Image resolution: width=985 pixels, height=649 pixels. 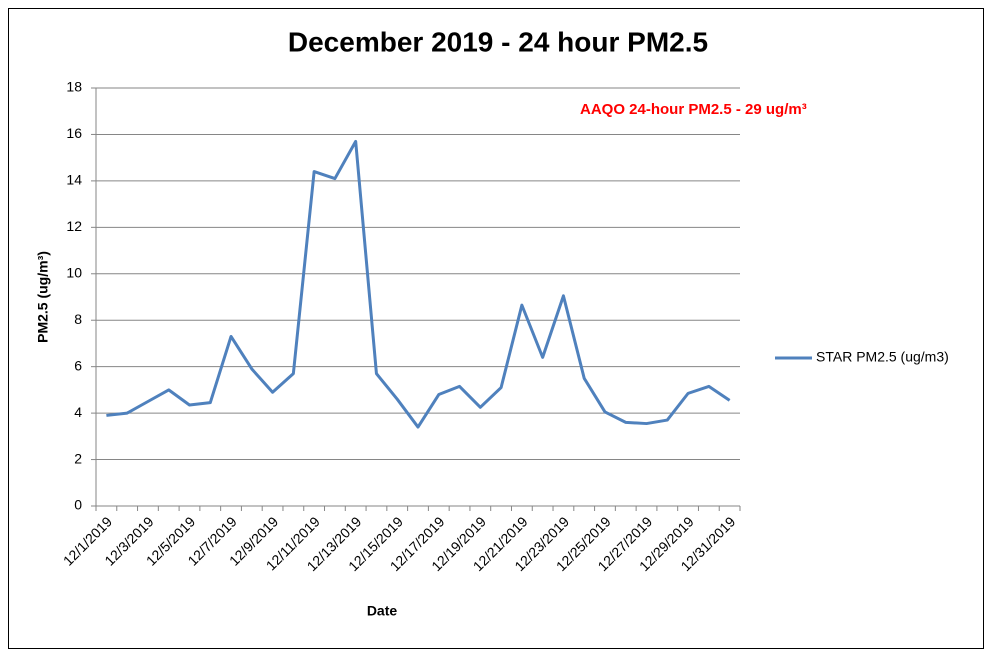 I want to click on x-axis-label: Date, so click(x=382, y=611).